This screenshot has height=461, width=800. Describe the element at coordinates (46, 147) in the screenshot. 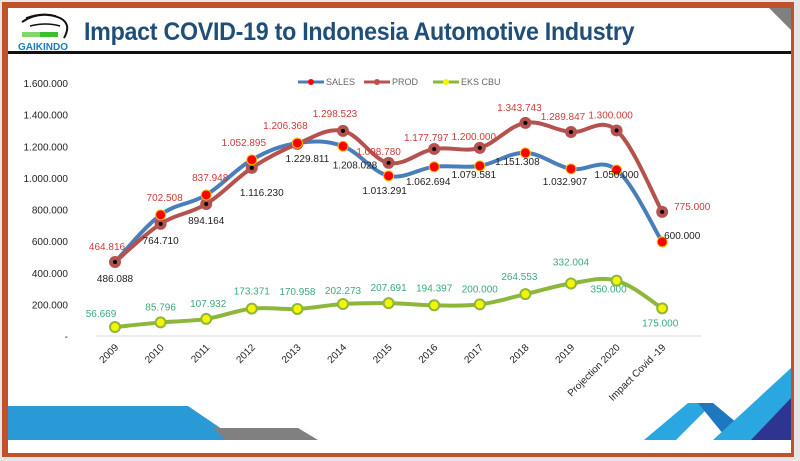

I see `y-tick-label: 1.200.000` at that location.